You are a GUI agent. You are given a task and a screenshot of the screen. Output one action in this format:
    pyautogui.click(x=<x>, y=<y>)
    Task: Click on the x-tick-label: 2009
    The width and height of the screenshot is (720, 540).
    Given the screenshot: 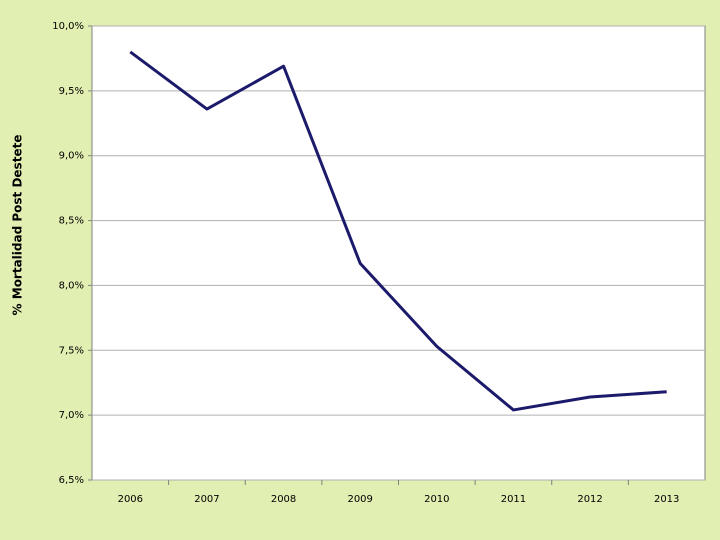 What is the action you would take?
    pyautogui.click(x=359, y=499)
    